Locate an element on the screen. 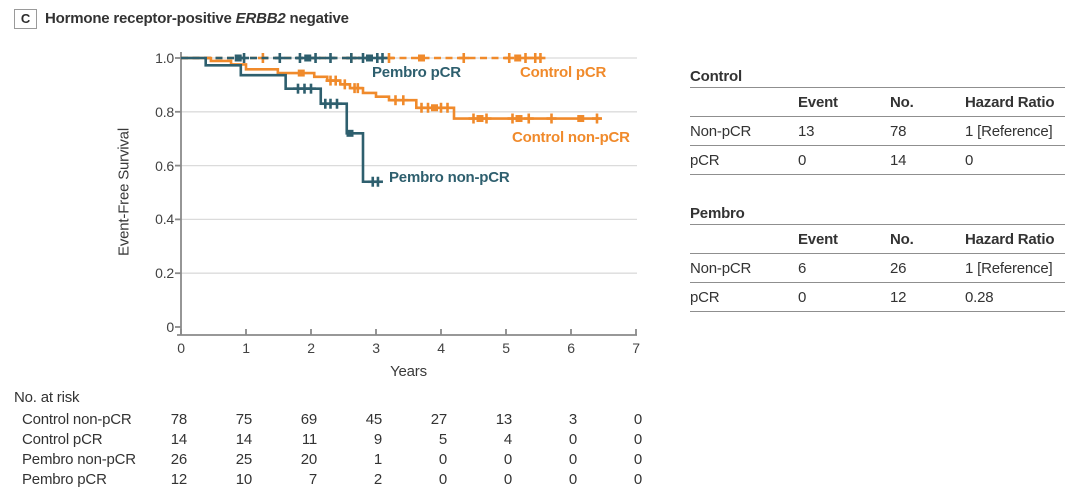  y-tick-label-0.2: 0.2 is located at coordinates (164, 273).